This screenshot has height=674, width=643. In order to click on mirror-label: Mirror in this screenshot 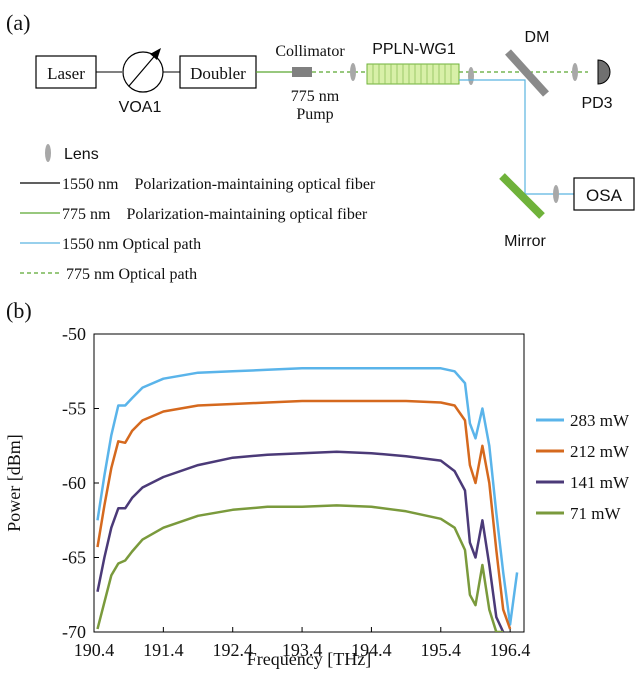, I will do `click(525, 241)`.